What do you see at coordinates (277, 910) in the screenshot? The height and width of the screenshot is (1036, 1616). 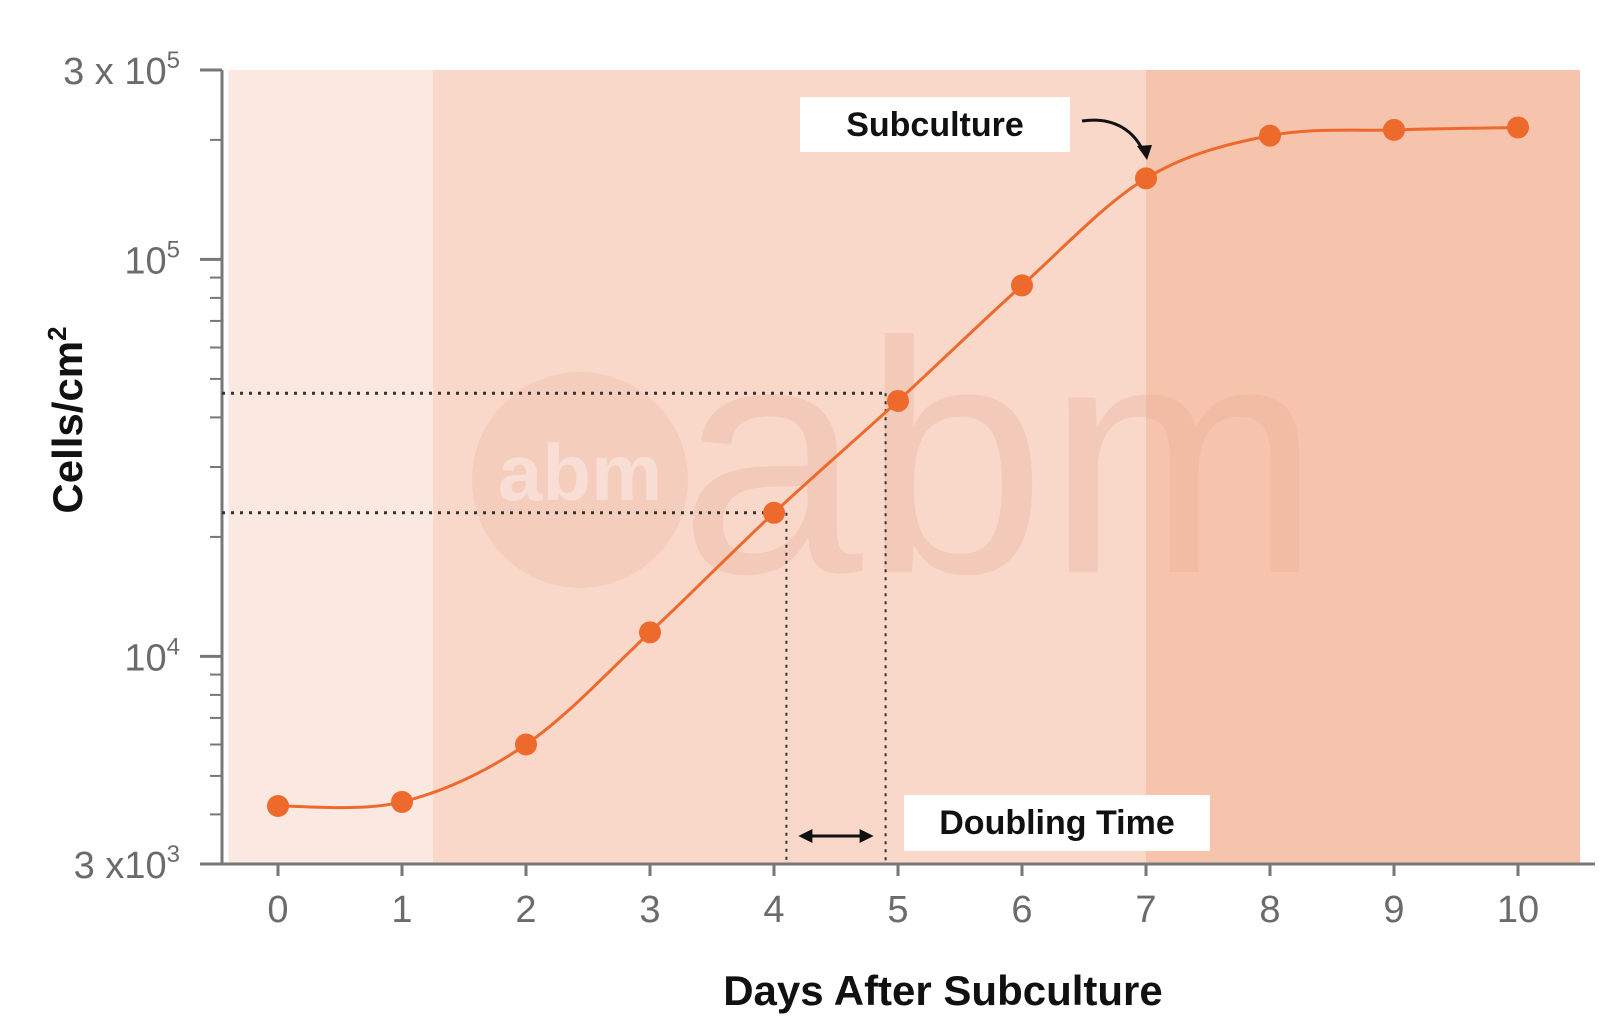 I see `x-tick-label: 0` at bounding box center [277, 910].